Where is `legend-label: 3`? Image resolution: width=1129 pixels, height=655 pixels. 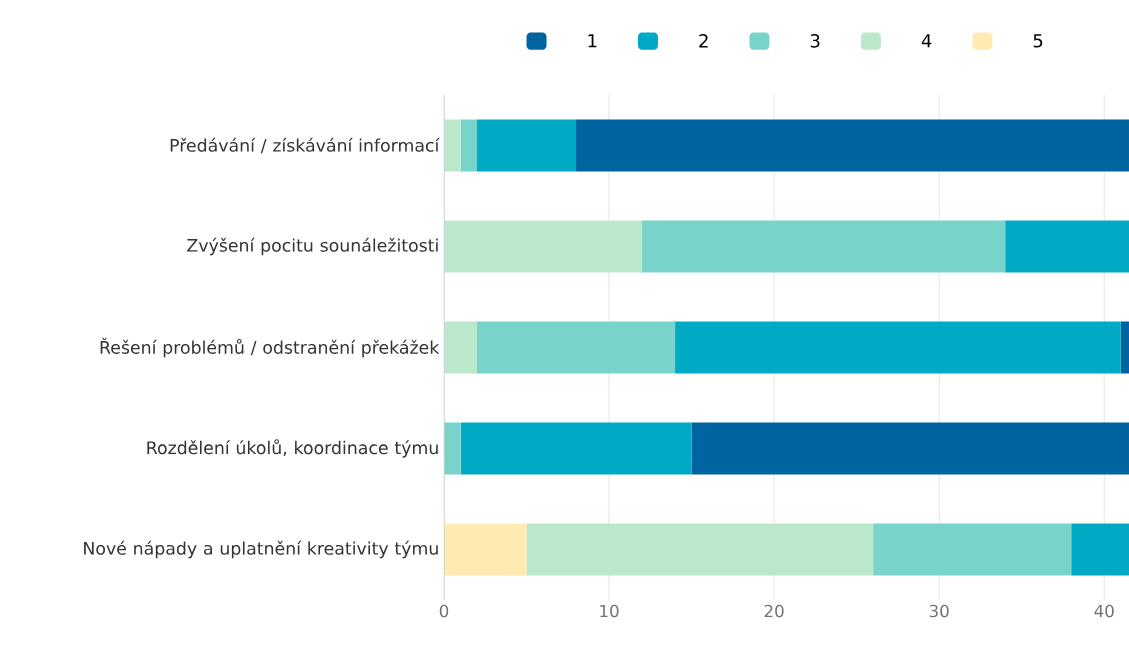 legend-label: 3 is located at coordinates (815, 41).